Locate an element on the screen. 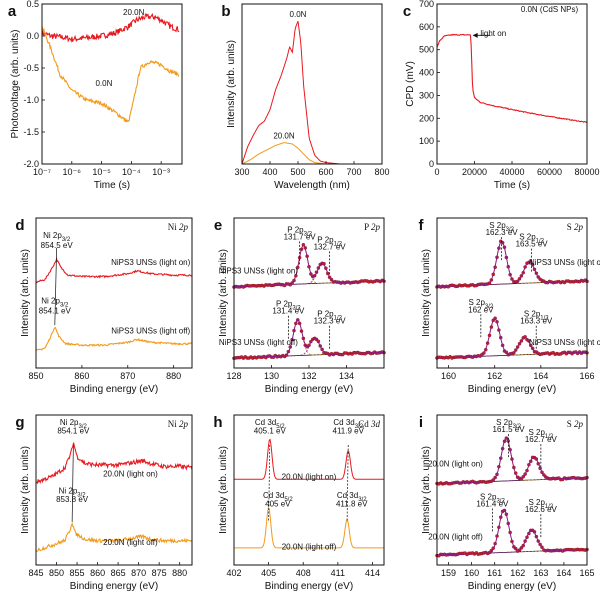 Image resolution: width=600 pixels, height=612 pixels. ylabel-g: Intensity (arb. units) is located at coordinates (25, 490).